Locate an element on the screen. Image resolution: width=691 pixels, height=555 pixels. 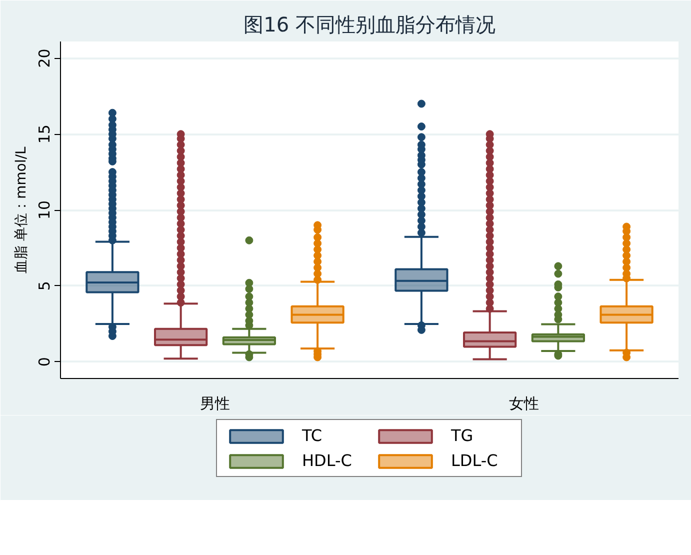
y-tick-label: 5 is located at coordinates (45, 286).